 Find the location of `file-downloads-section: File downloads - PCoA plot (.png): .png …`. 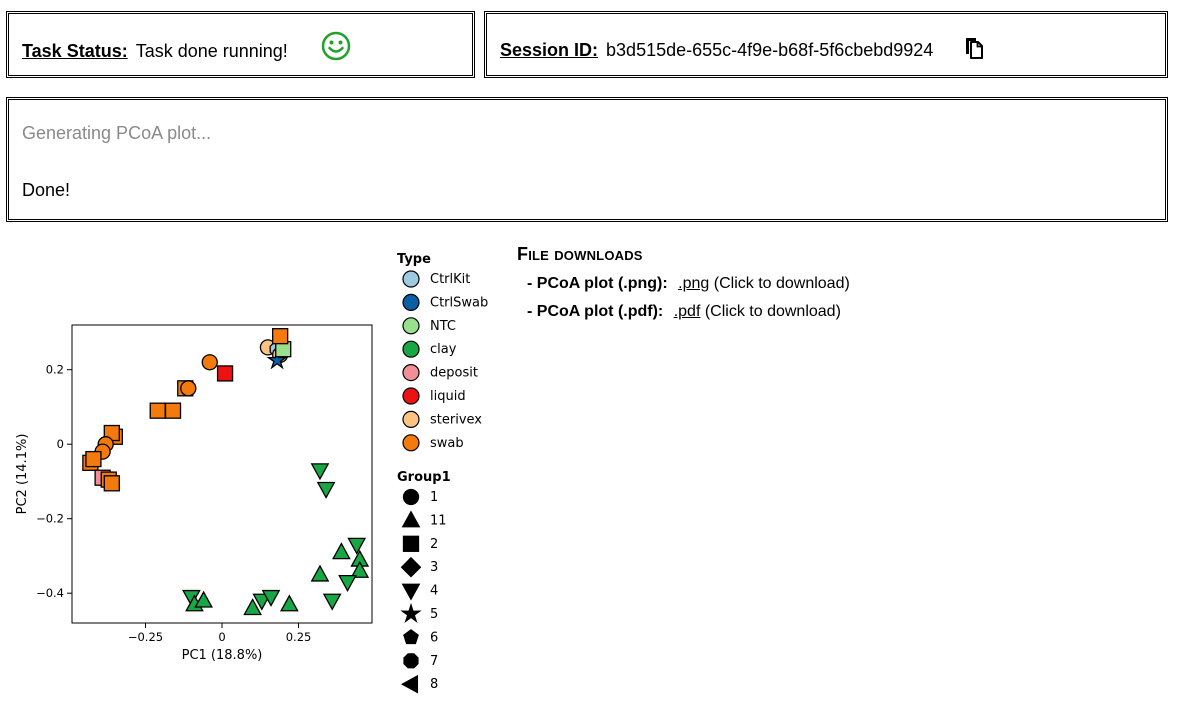

file-downloads-section: File downloads - PCoA plot (.png): .png … is located at coordinates (683, 282).